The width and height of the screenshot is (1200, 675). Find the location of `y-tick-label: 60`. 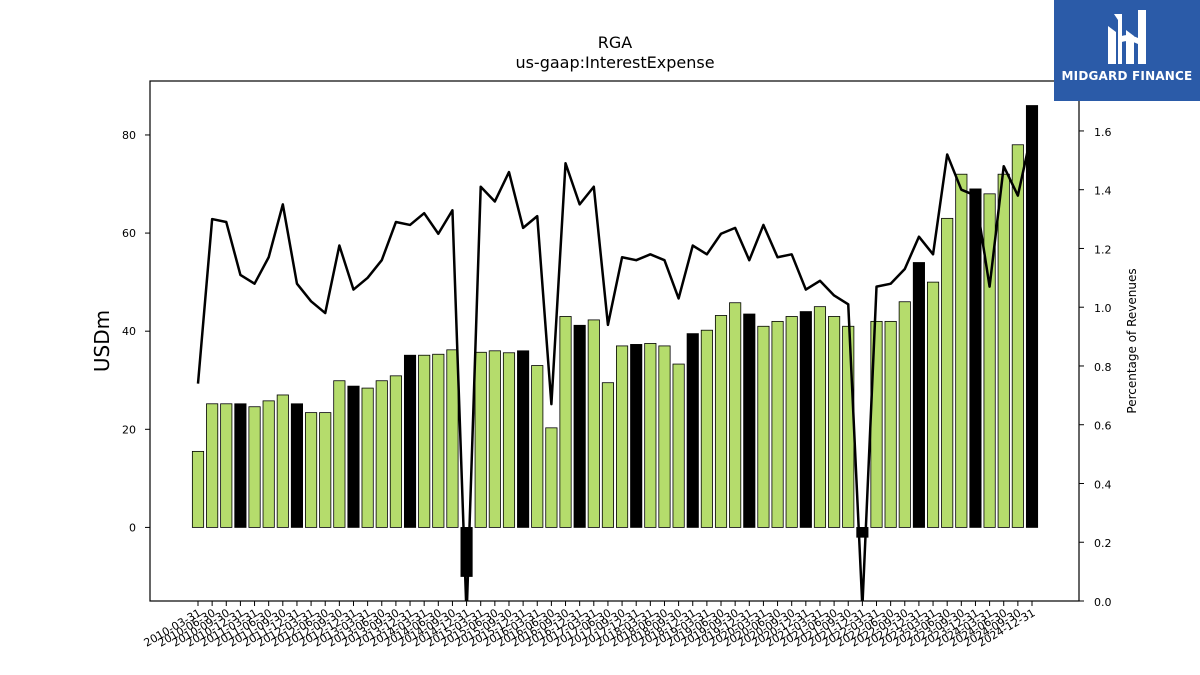

y-tick-label: 60 is located at coordinates (129, 233).